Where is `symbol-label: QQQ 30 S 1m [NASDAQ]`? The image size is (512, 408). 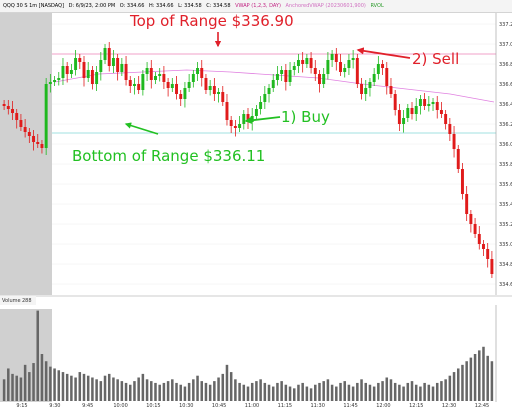 symbol-label: QQQ 30 S 1m [NASDAQ] is located at coordinates (34, 6).